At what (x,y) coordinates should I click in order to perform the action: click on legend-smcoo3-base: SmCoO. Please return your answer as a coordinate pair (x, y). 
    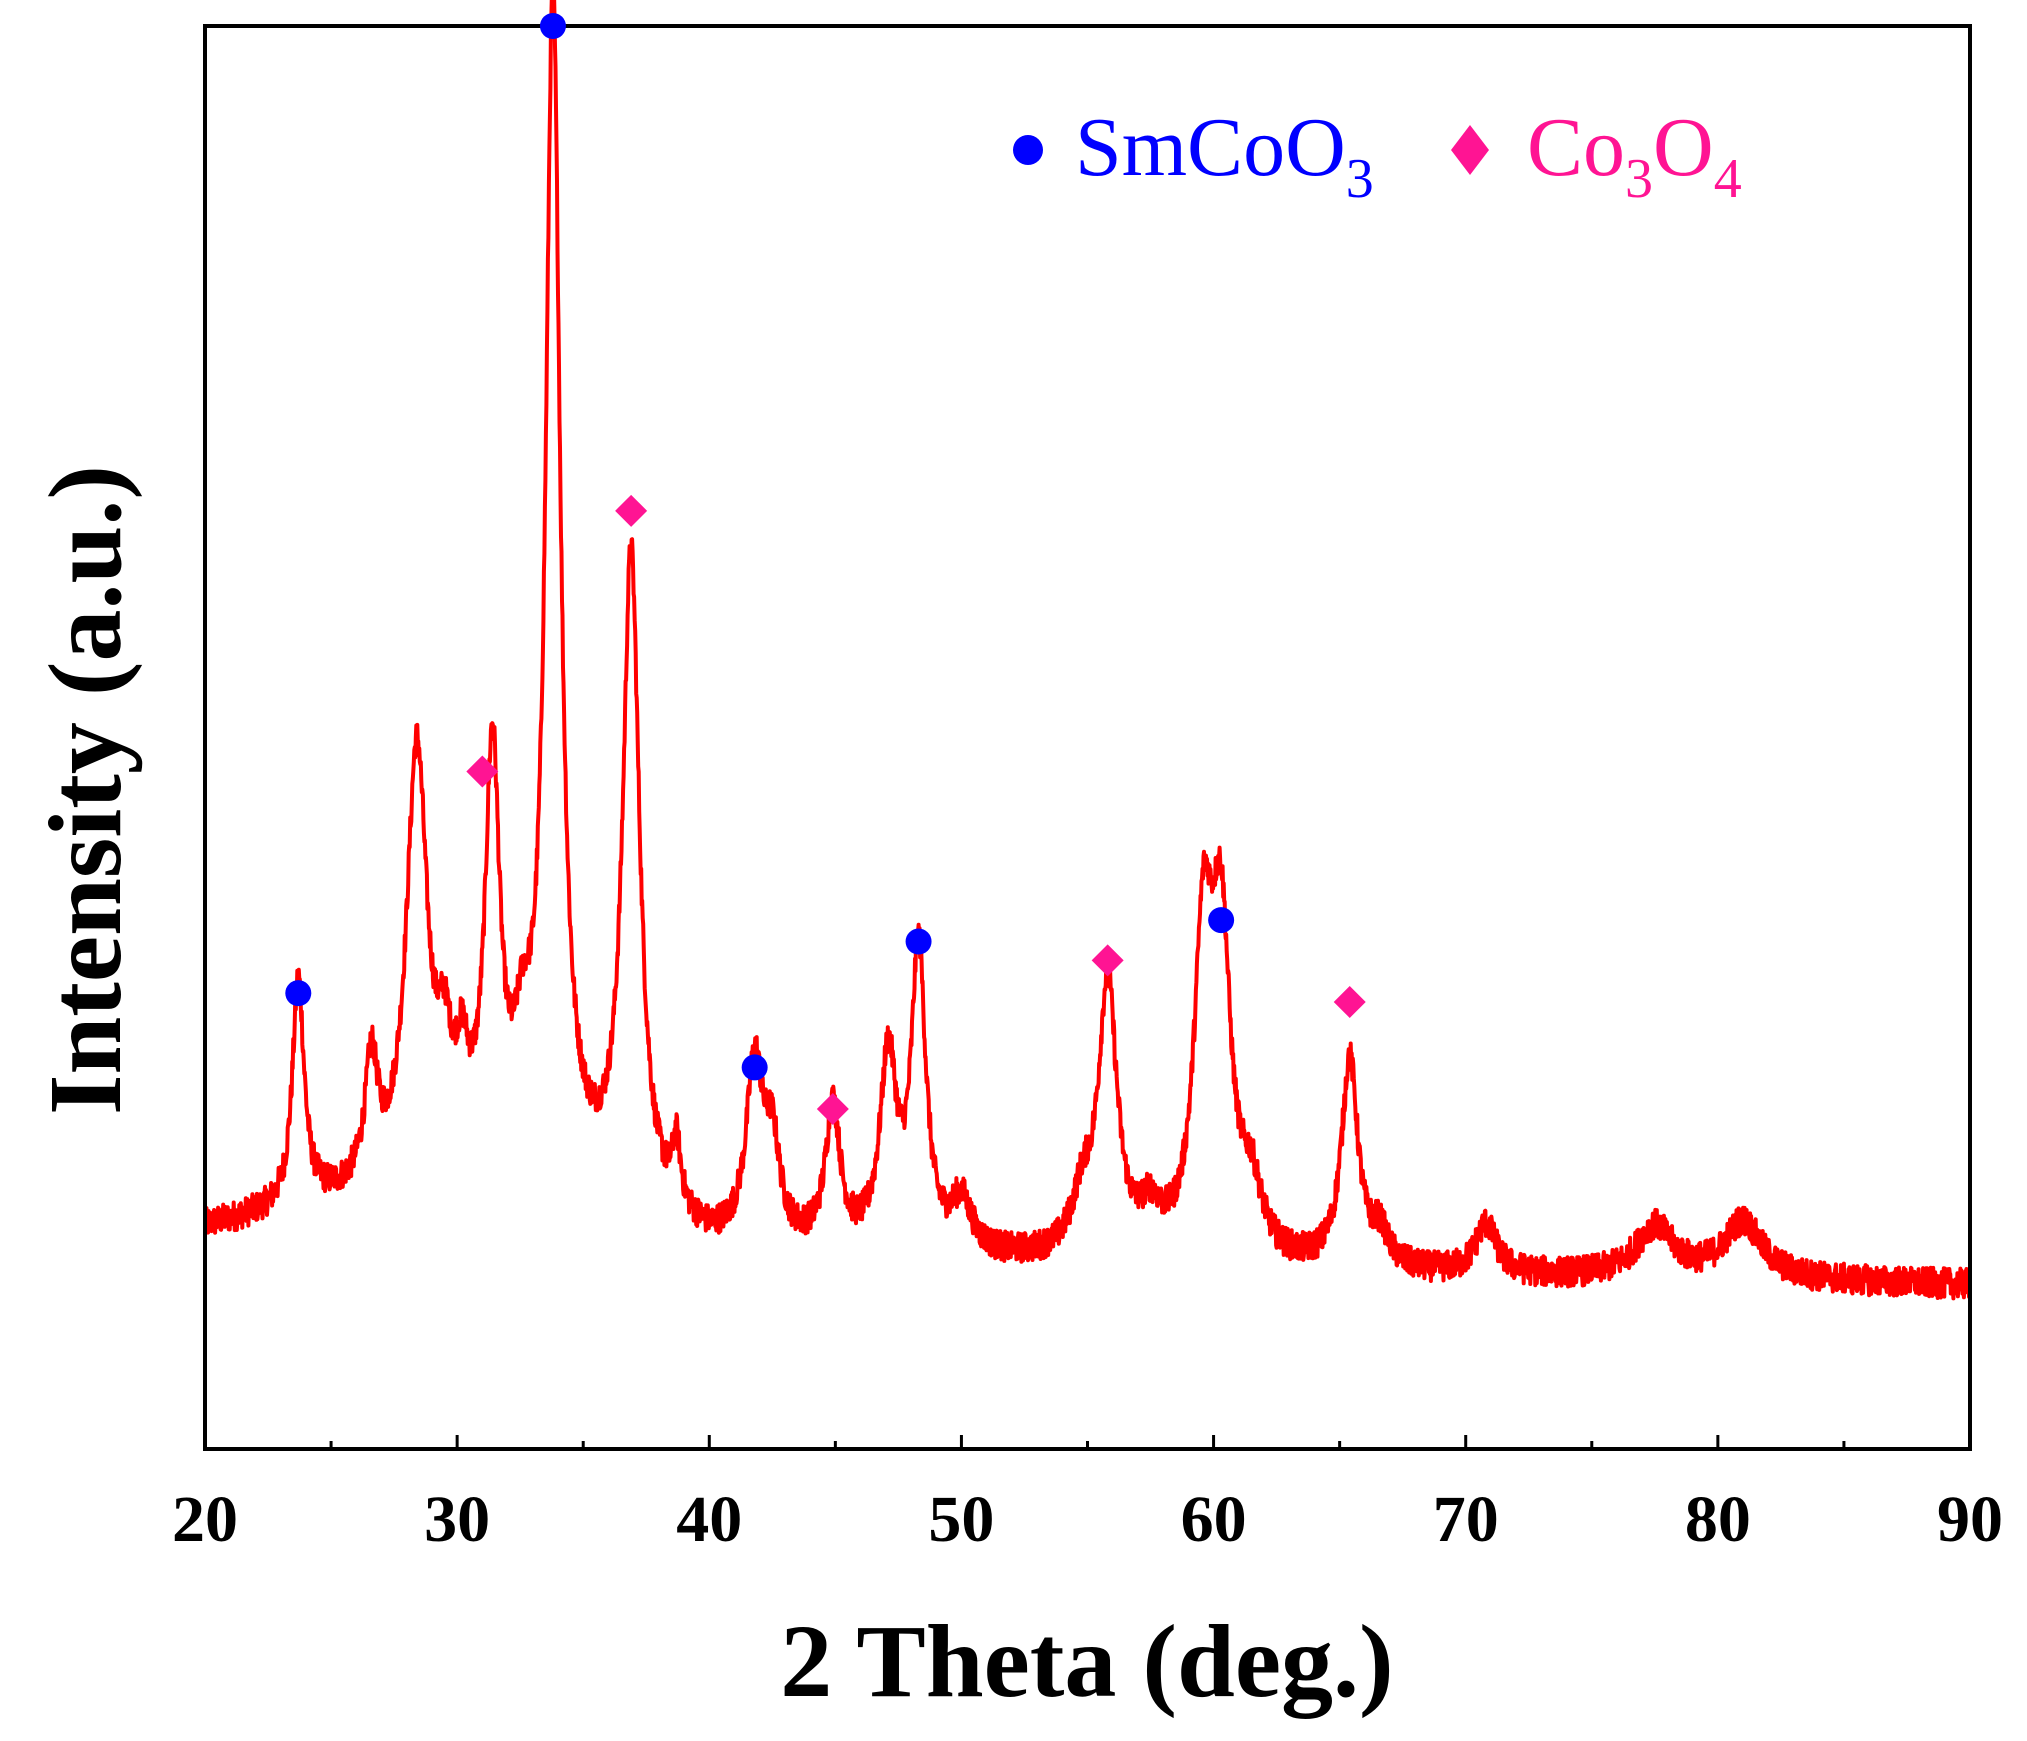
    Looking at the image, I should click on (1210, 147).